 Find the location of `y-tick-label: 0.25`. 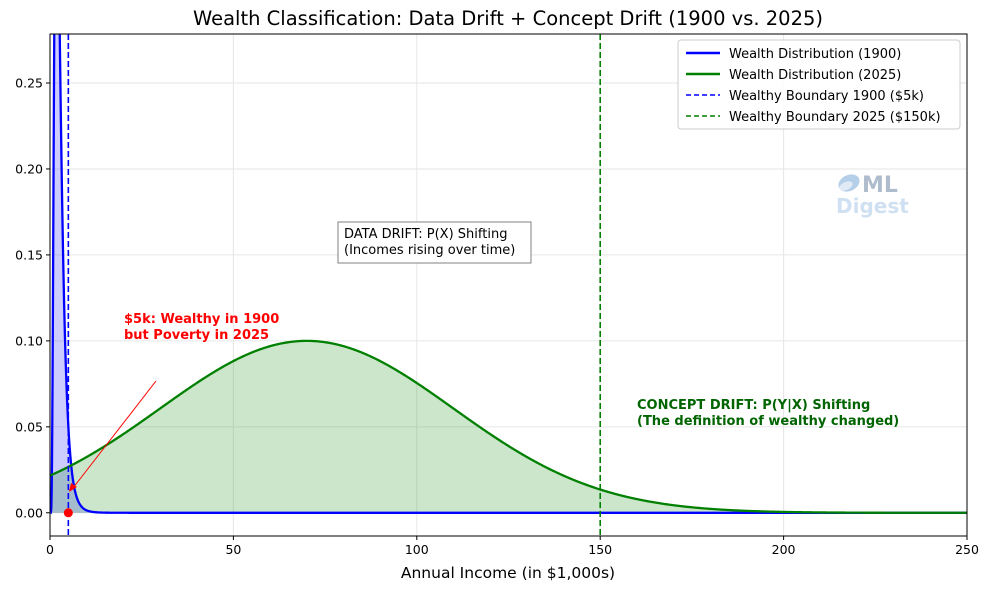

y-tick-label: 0.25 is located at coordinates (29, 82).